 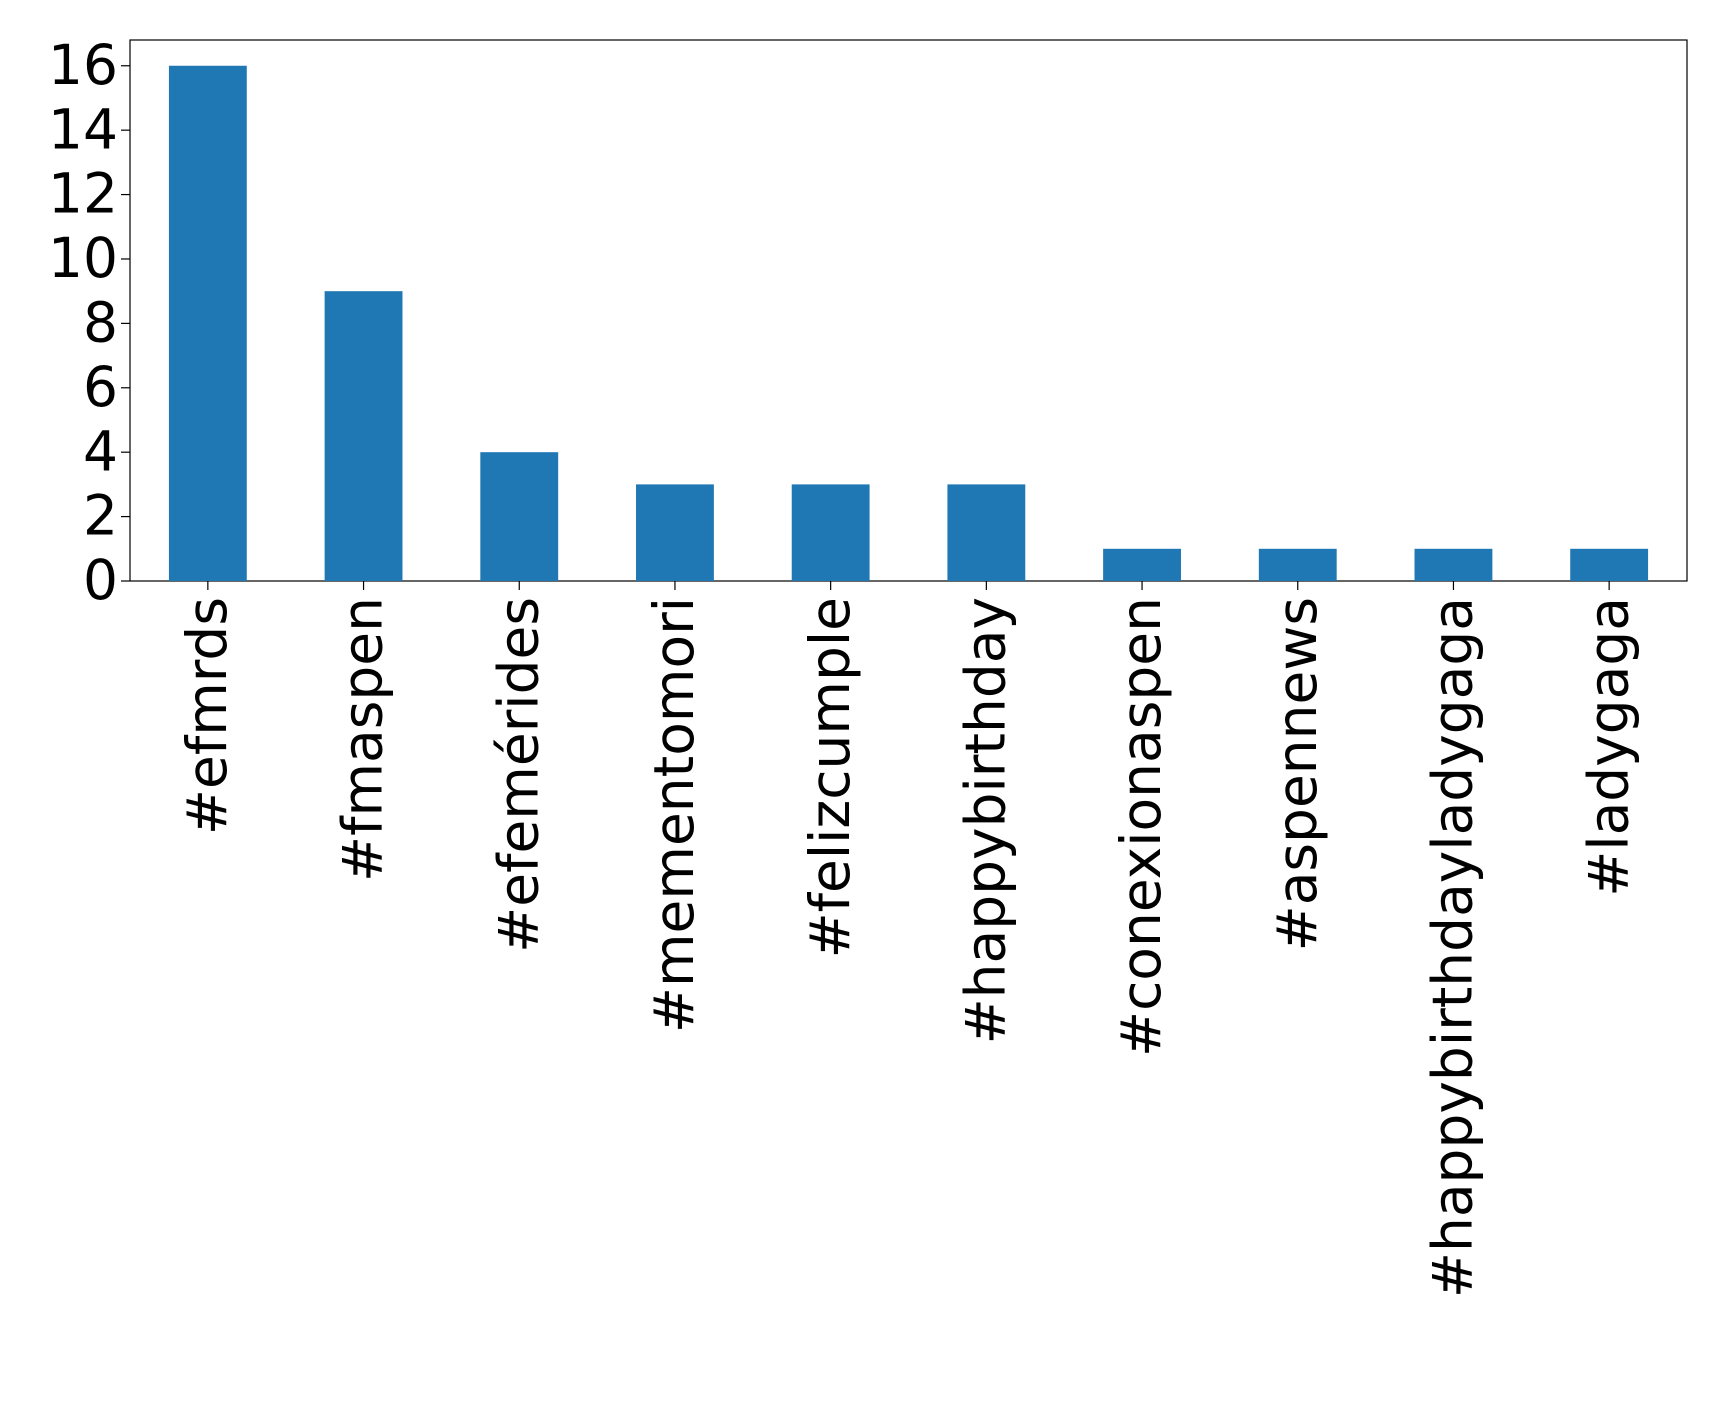 I want to click on x-tick-label: #ladygaga, so click(x=1608, y=747).